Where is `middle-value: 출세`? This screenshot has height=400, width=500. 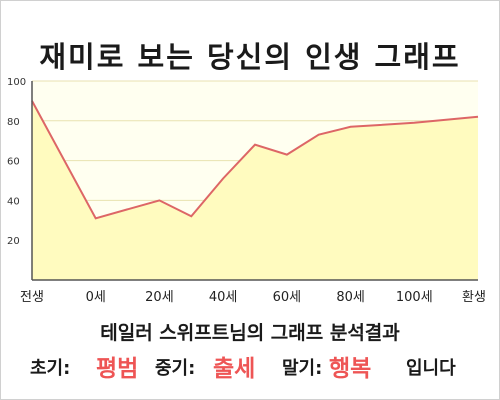 middle-value: 출세 is located at coordinates (234, 369).